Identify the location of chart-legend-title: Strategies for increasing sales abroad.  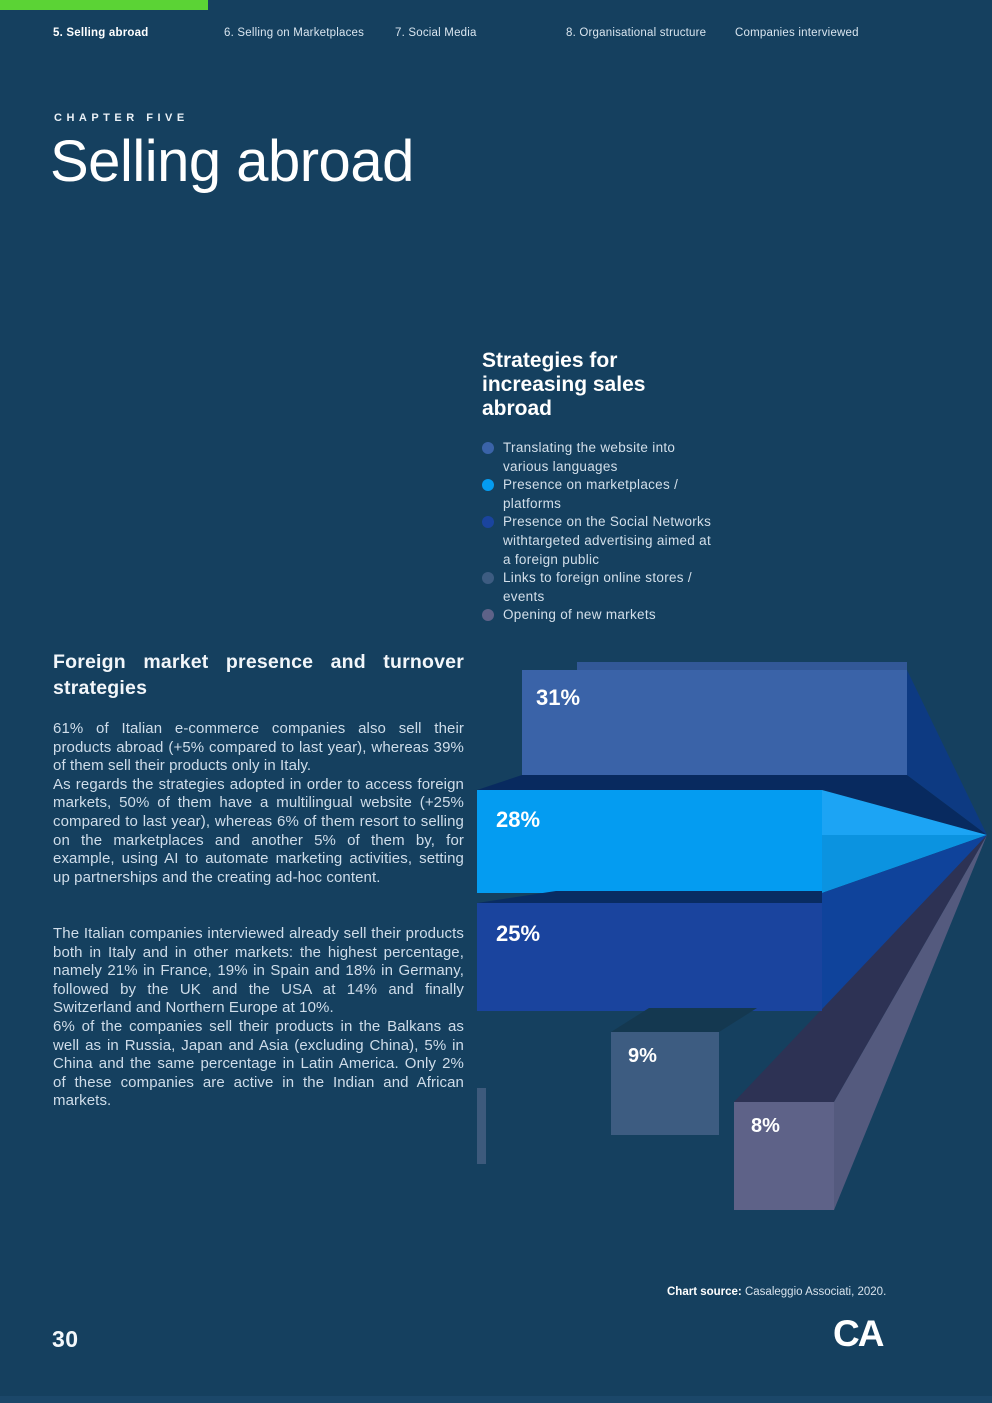
(564, 384).